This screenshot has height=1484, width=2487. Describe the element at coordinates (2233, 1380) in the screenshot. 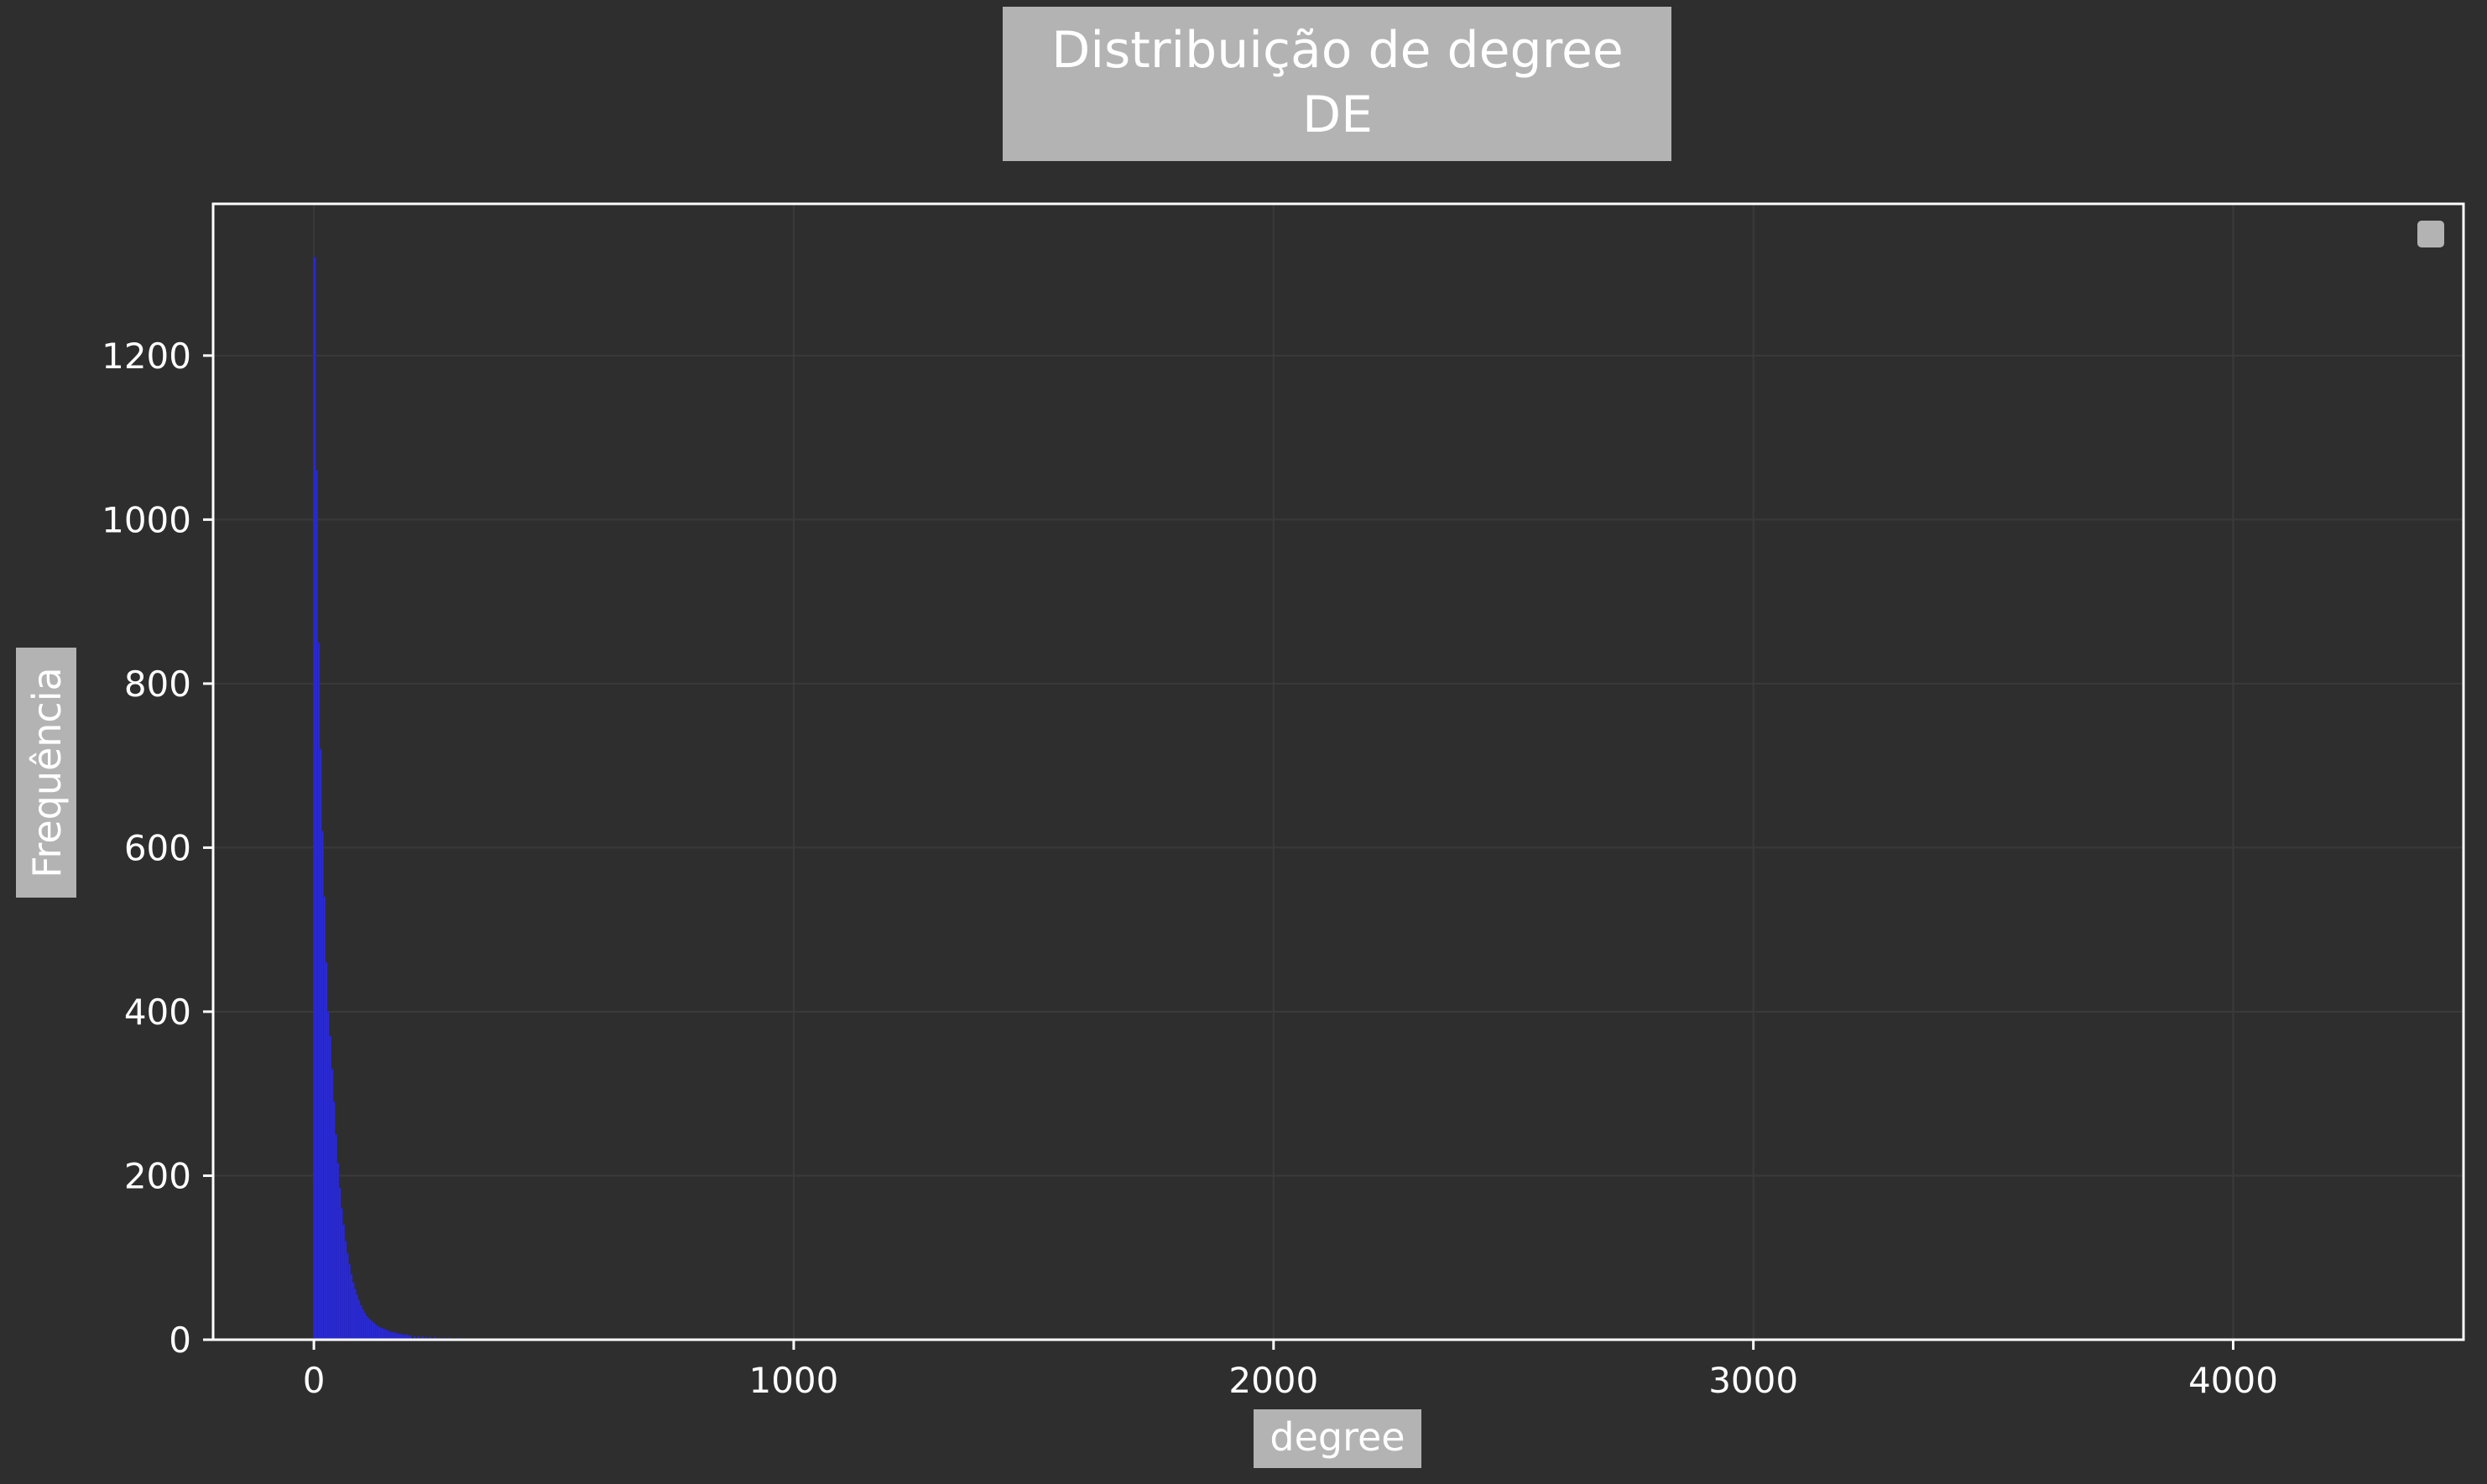

I see `x-tick-label: 4000` at that location.